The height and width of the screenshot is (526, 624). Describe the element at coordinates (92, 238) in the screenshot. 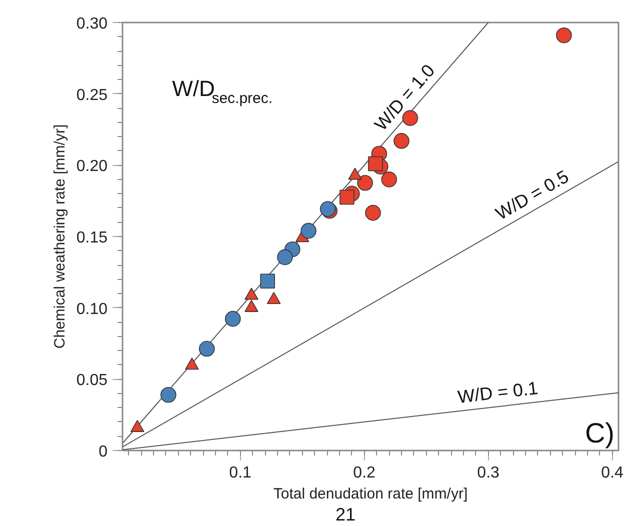

I see `y-tick-label: 0.15` at that location.